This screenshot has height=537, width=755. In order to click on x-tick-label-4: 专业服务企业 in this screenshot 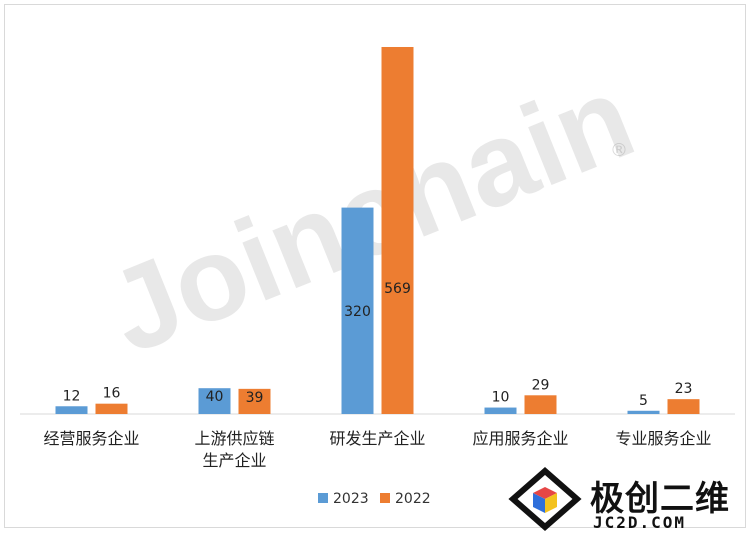, I will do `click(663, 438)`.